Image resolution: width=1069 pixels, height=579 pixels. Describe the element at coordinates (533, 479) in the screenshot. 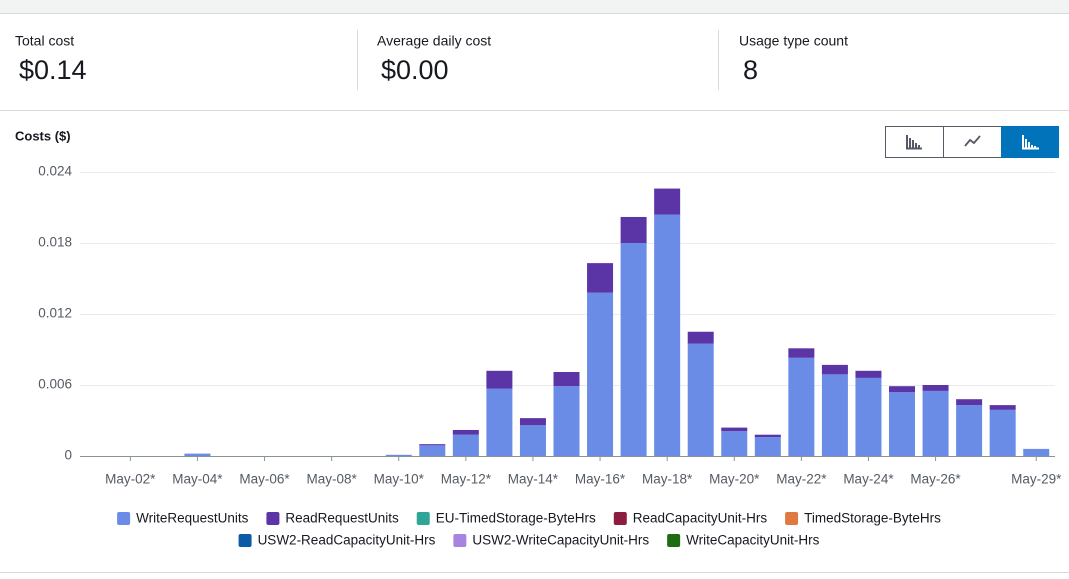

I see `x-tick-label: May-14*` at that location.